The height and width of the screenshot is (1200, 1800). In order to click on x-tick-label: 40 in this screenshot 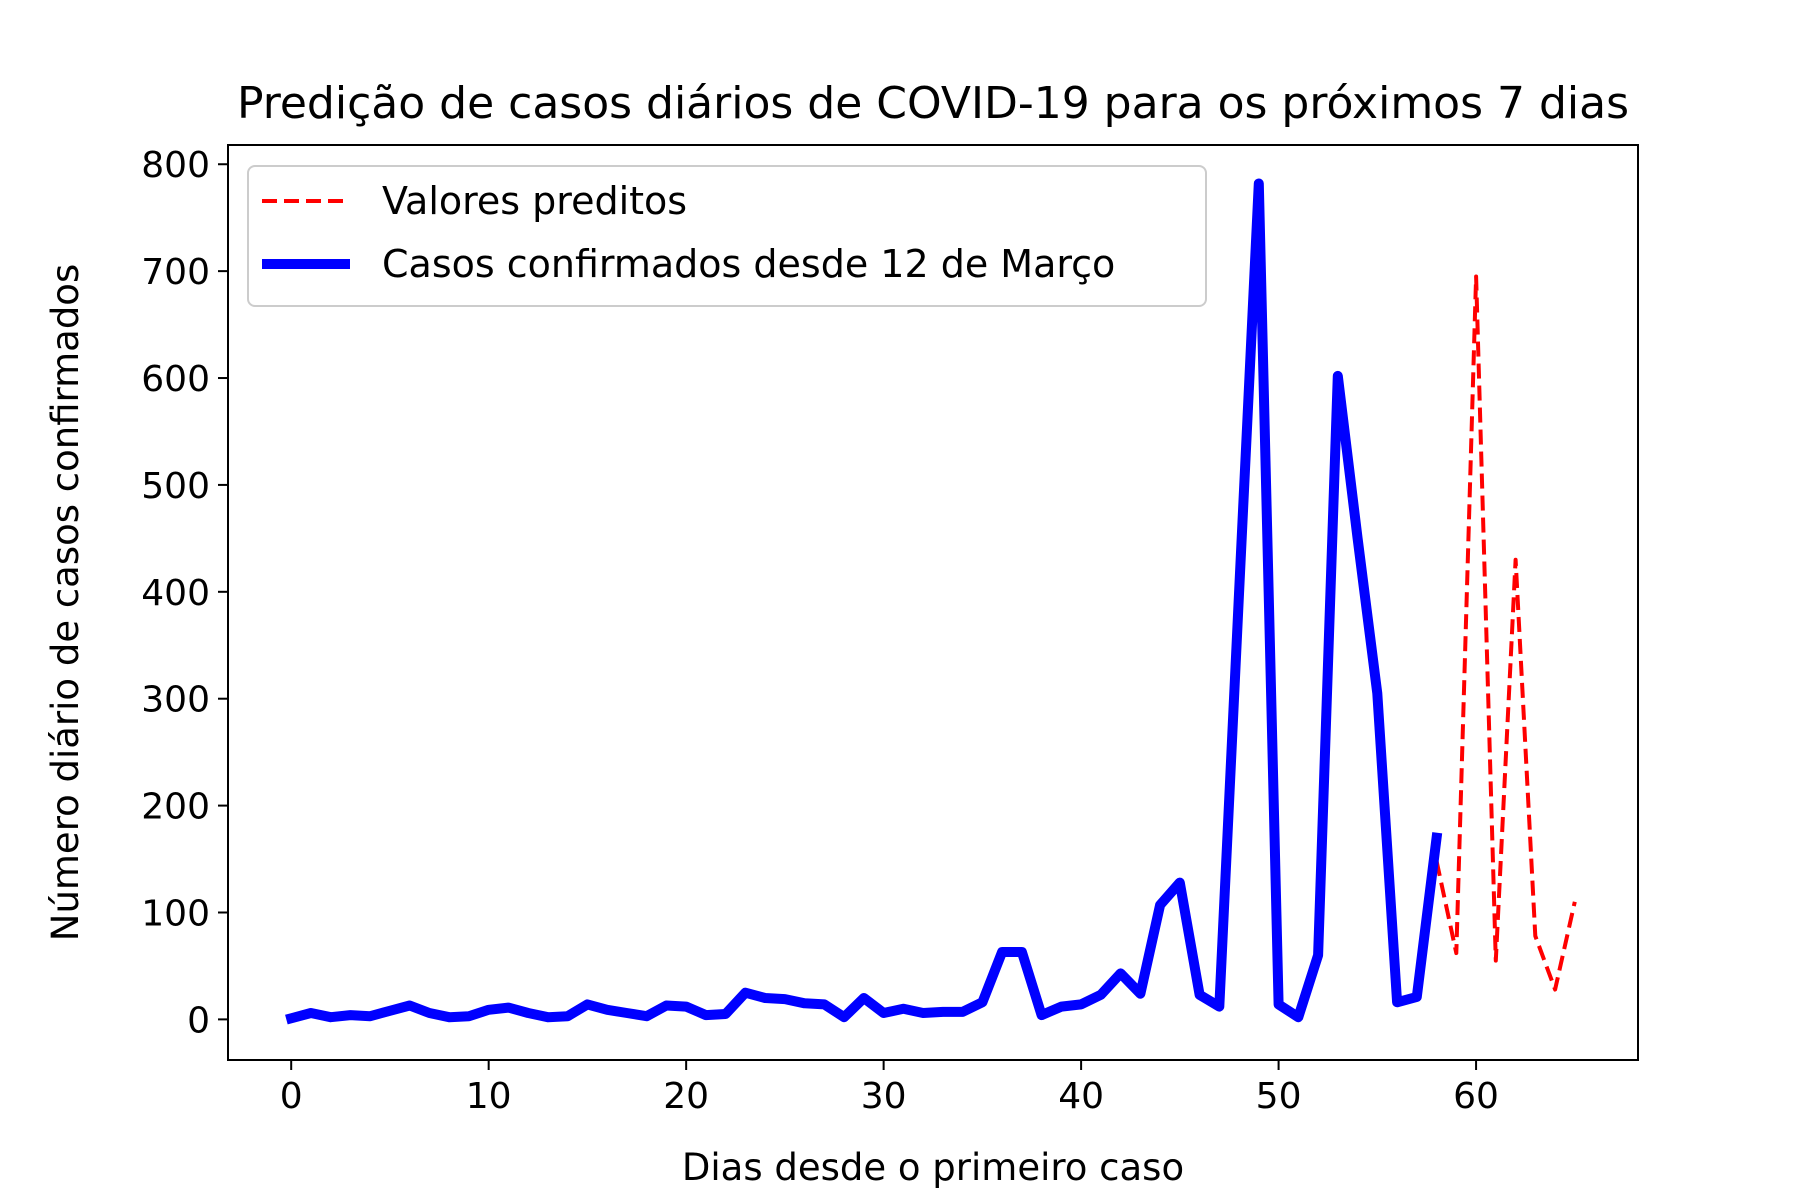, I will do `click(1081, 1096)`.